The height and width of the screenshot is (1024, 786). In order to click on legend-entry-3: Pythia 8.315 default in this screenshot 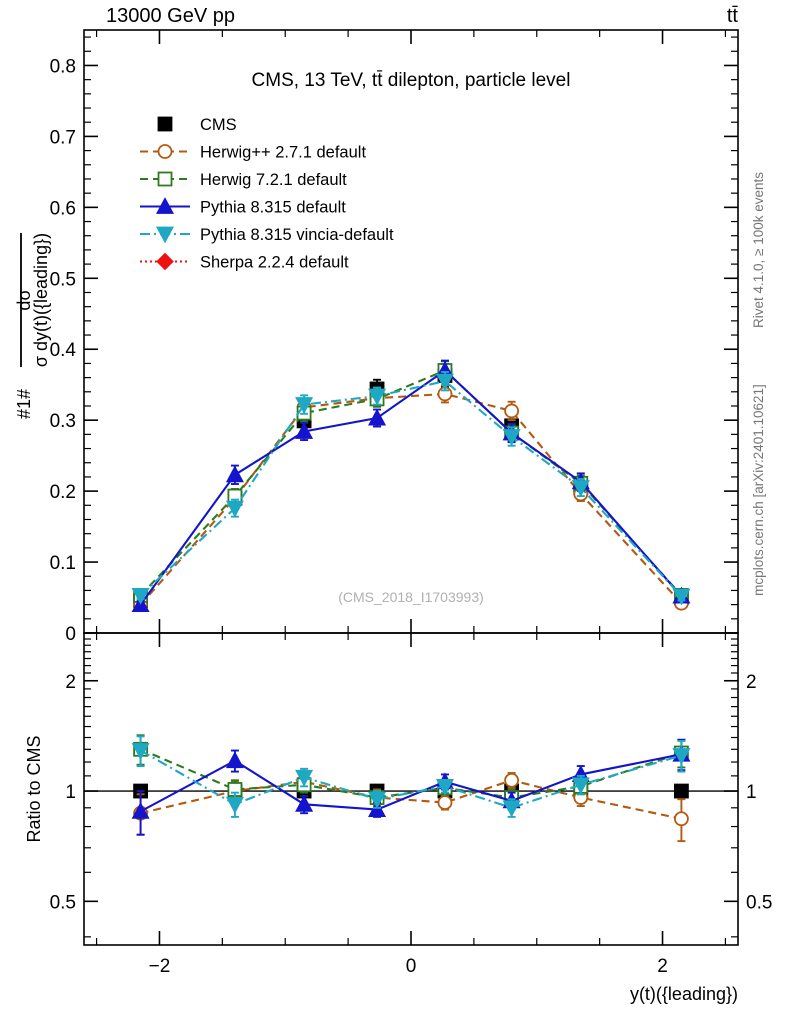, I will do `click(243, 207)`.